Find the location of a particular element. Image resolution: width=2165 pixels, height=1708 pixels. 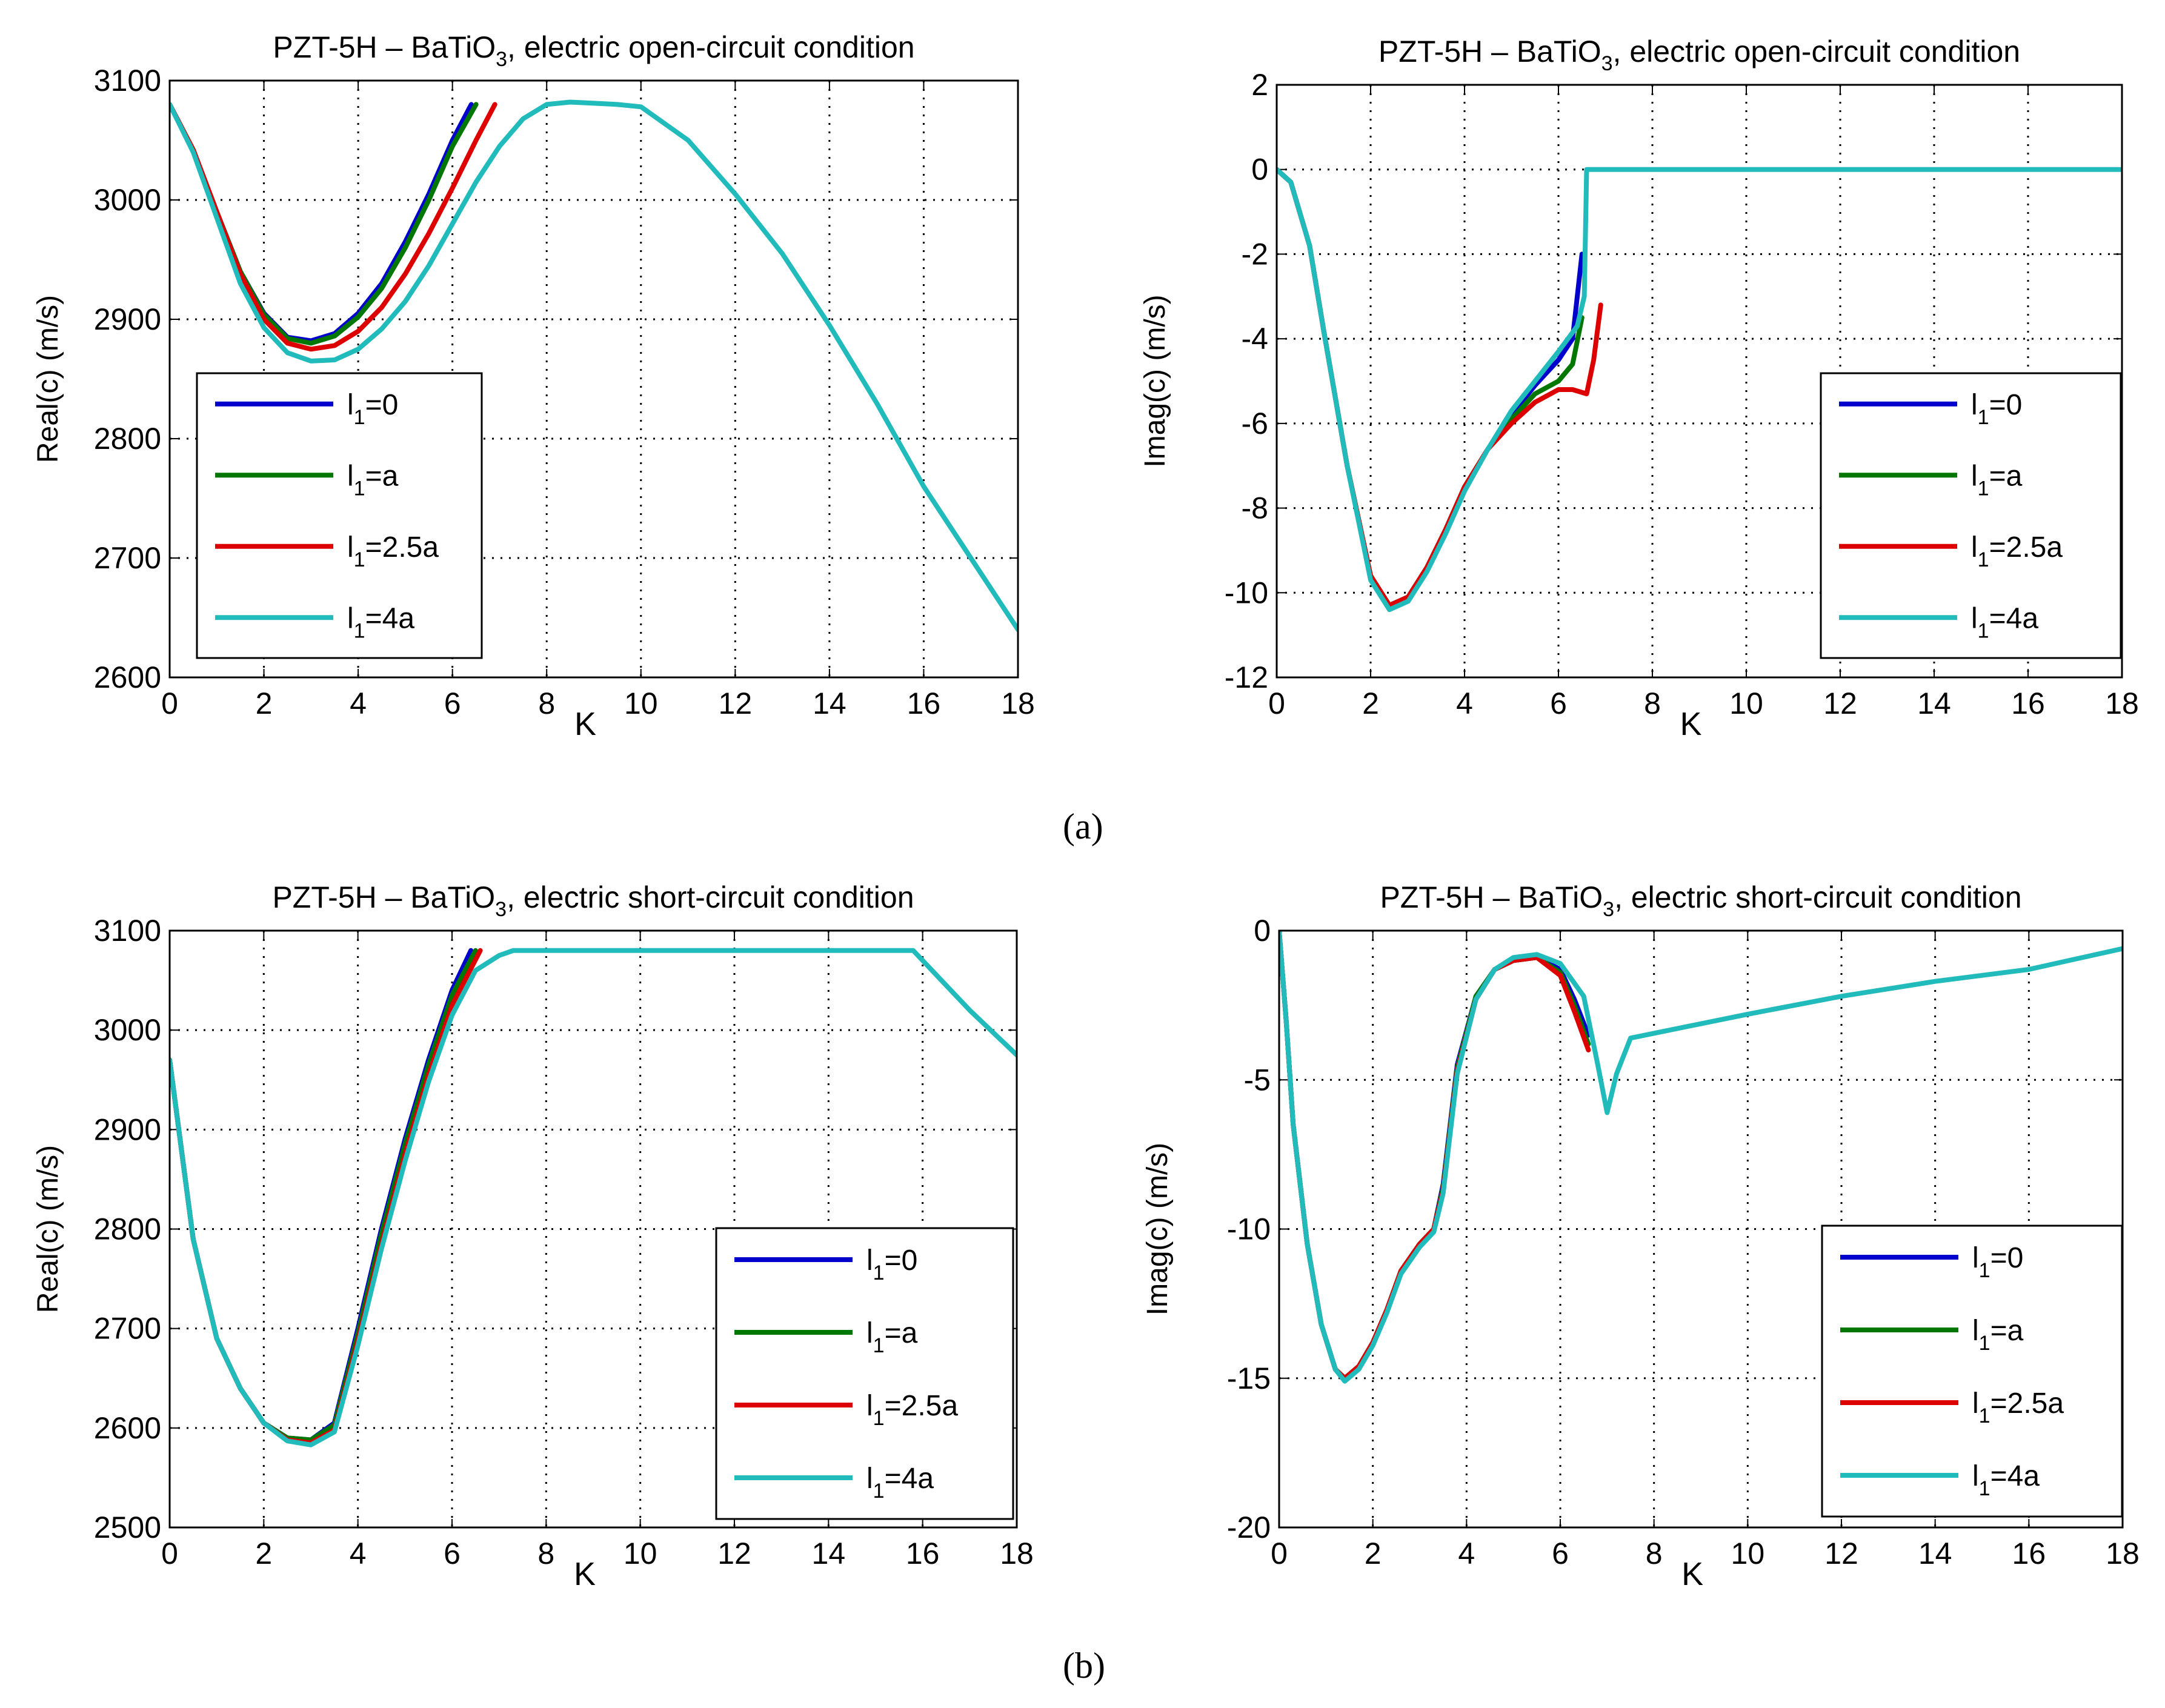

y-tick-label: -20 is located at coordinates (1249, 1527).